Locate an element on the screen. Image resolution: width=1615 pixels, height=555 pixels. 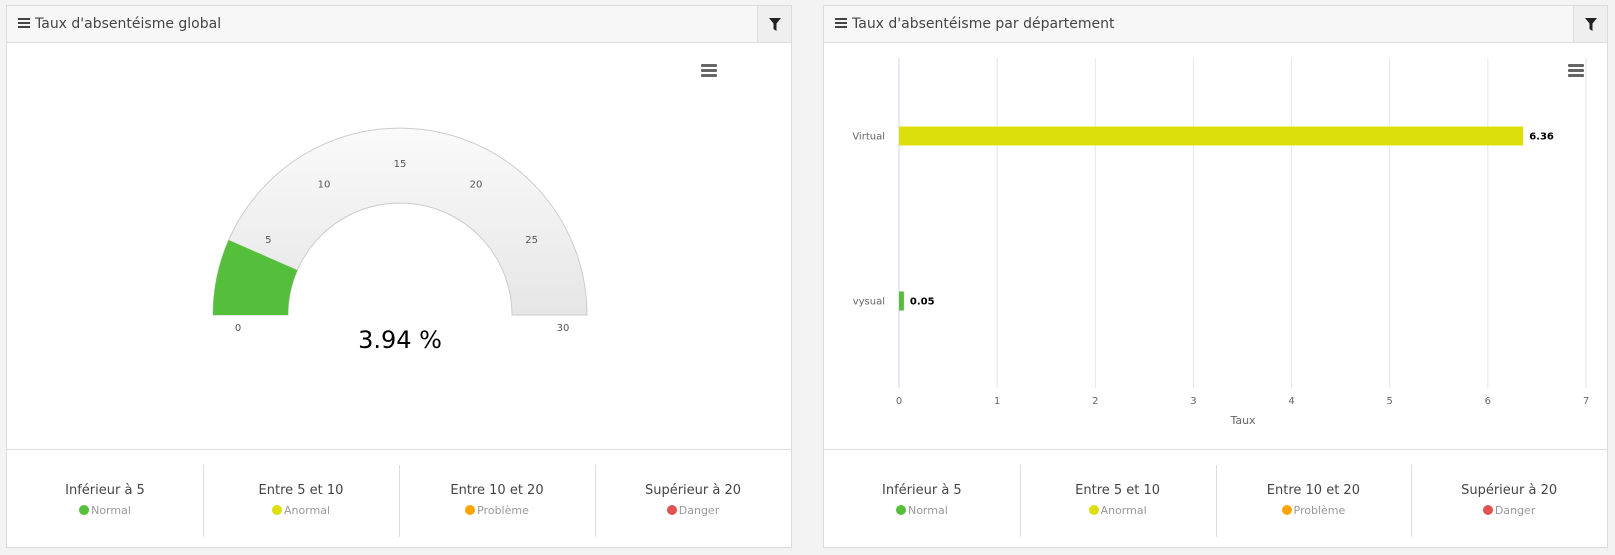
panel-title-text: Taux d'absentéisme global is located at coordinates (128, 24).